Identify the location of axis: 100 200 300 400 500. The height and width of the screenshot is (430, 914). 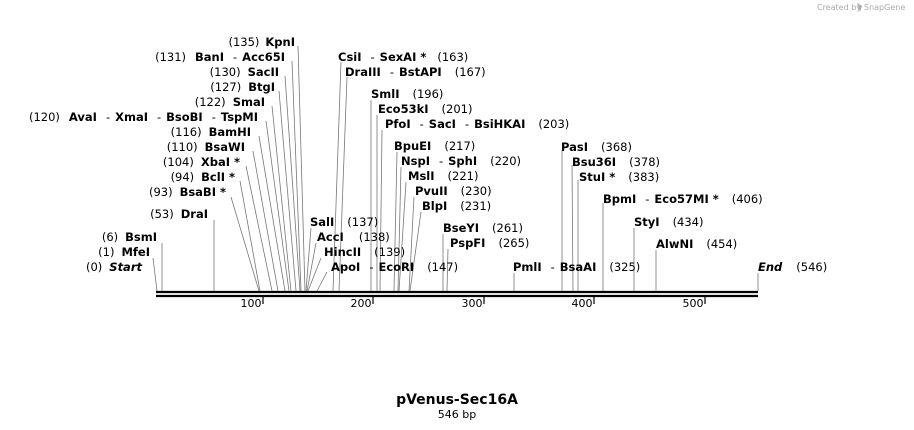
(473, 303).